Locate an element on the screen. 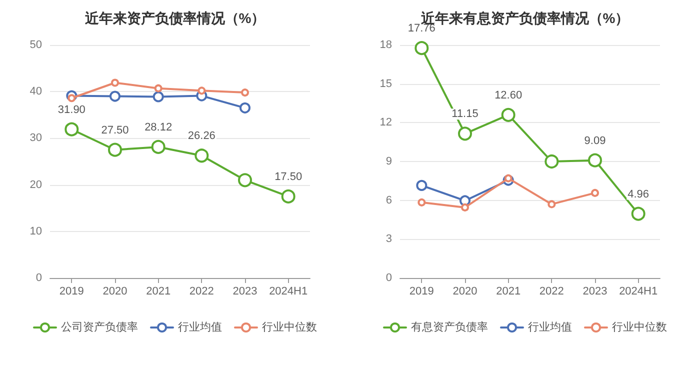 The image size is (700, 378). y-tick-label: 50 is located at coordinates (36, 45).